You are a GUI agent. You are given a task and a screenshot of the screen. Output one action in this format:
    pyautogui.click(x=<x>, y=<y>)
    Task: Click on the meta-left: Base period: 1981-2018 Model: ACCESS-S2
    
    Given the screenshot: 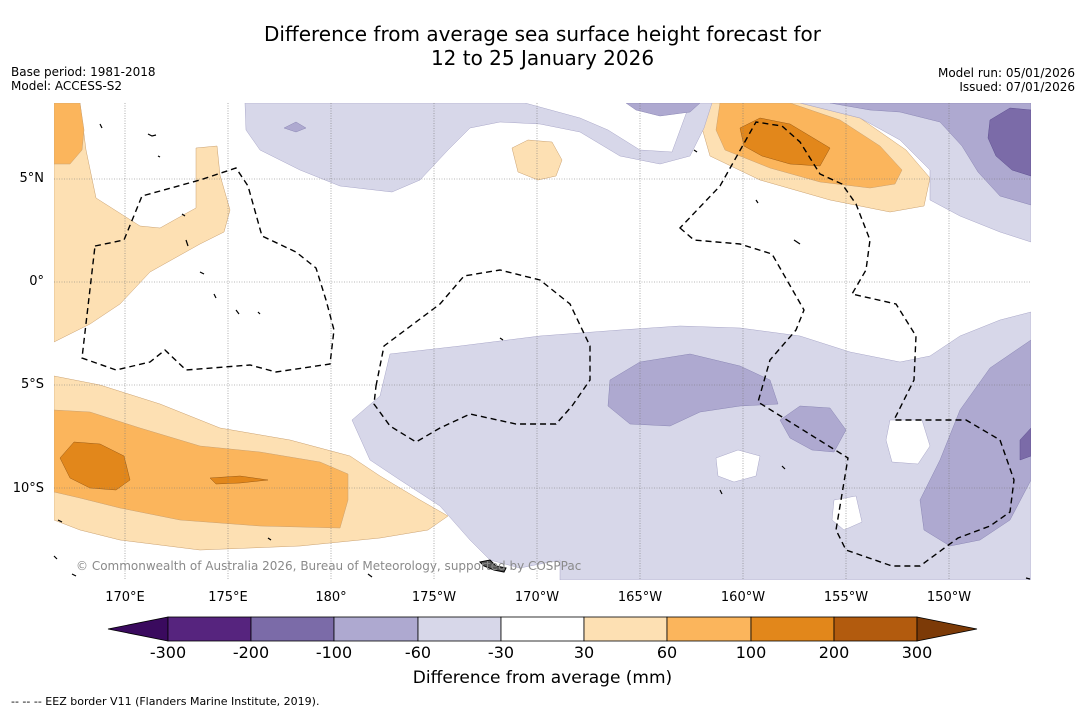 What is the action you would take?
    pyautogui.click(x=83, y=79)
    